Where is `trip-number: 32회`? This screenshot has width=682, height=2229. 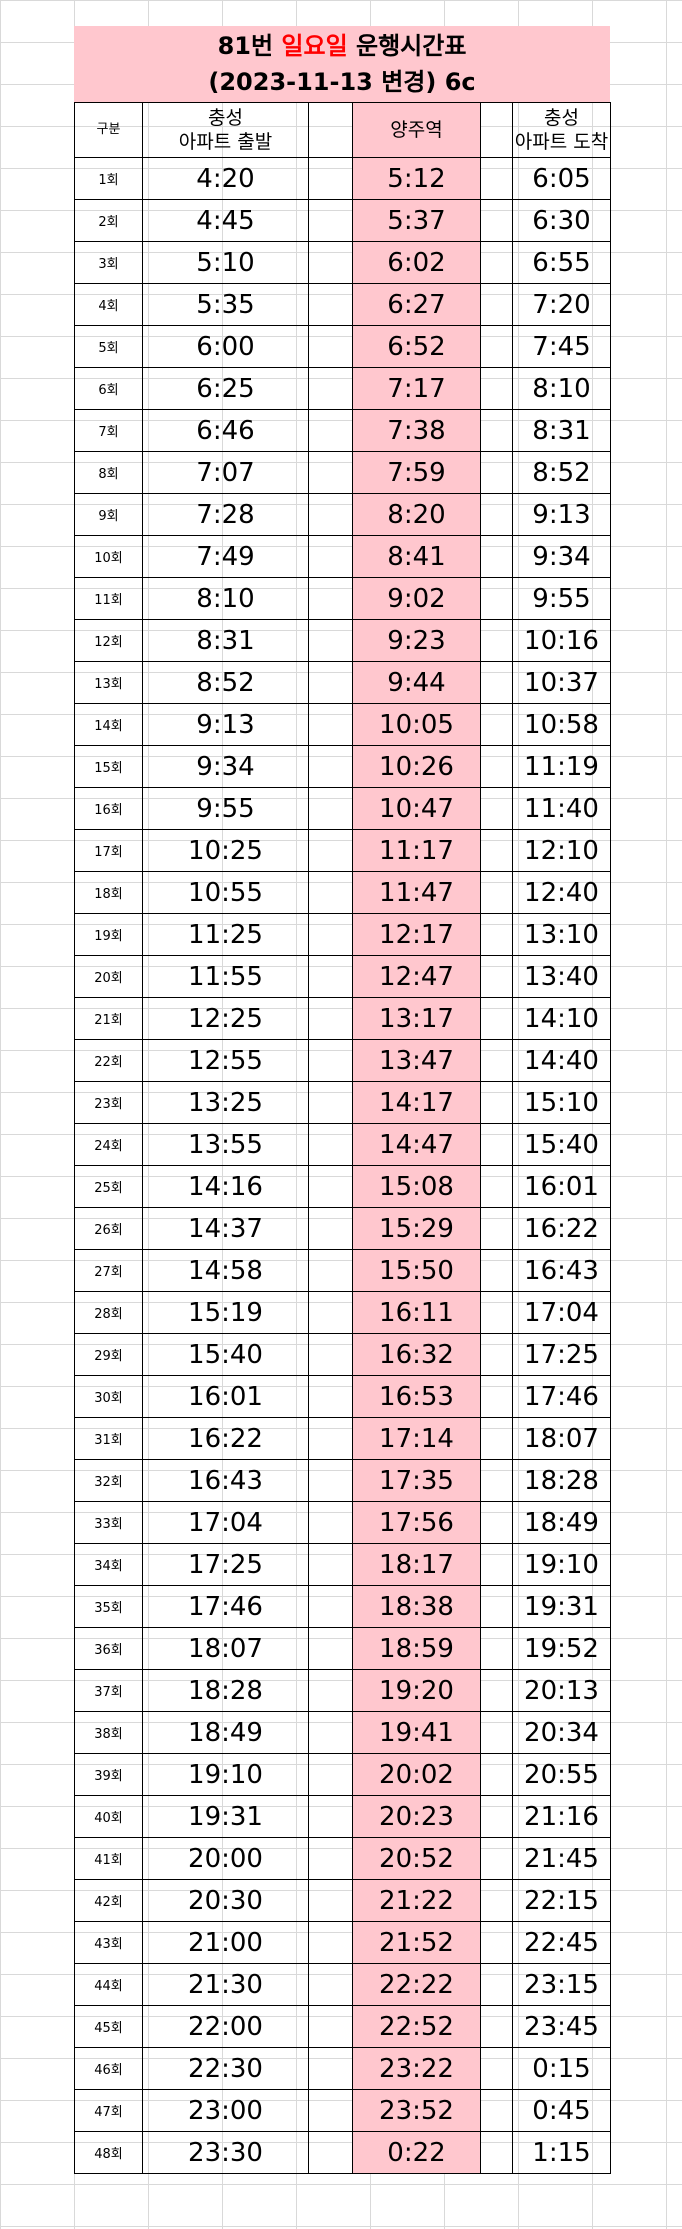
trip-number: 32회 is located at coordinates (108, 1480).